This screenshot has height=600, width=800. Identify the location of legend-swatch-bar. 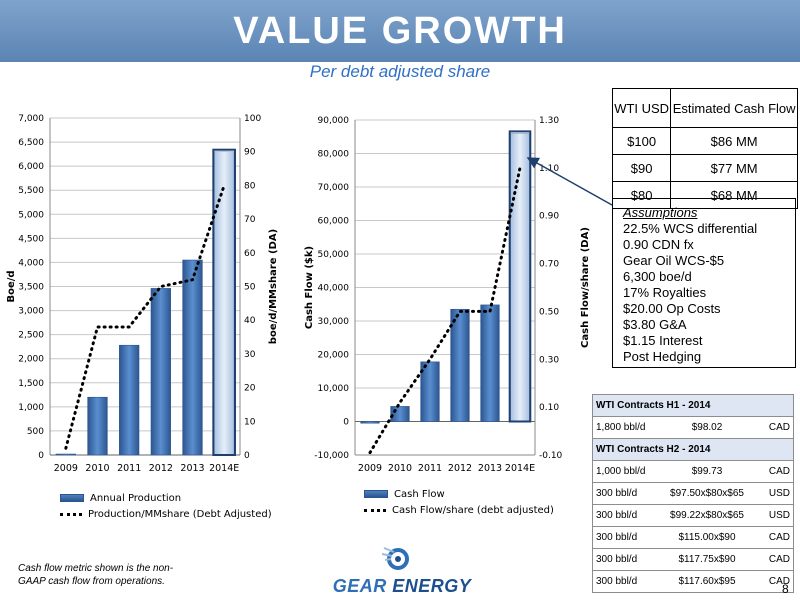
(376, 494).